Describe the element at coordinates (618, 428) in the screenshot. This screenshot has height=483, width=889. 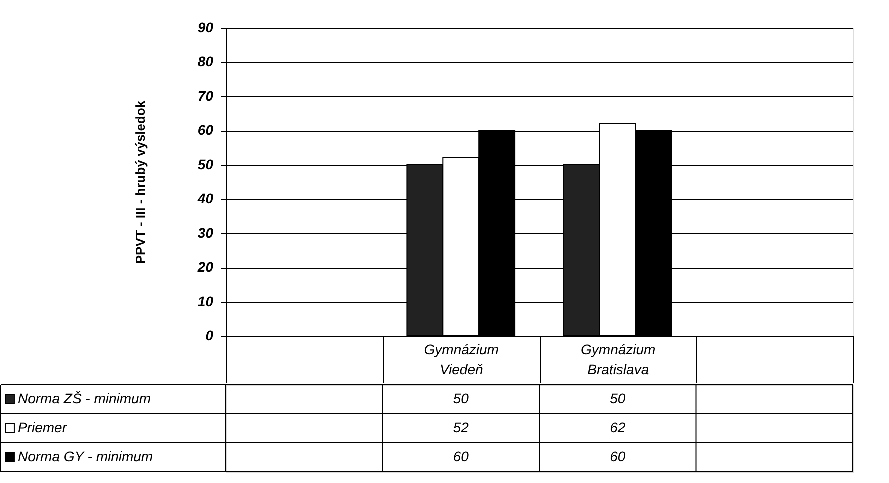
I see `data-label: 62` at that location.